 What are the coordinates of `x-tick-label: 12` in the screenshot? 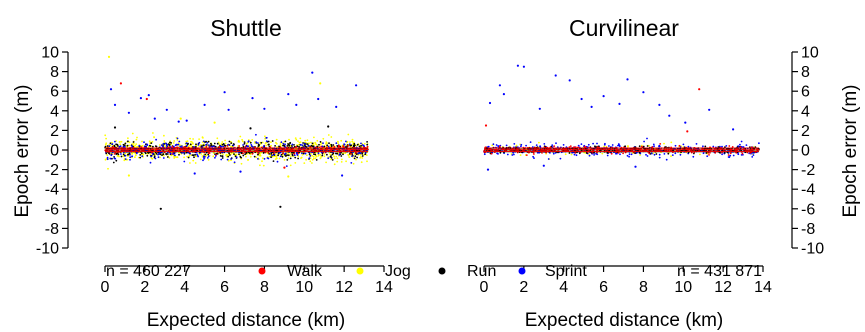 It's located at (344, 287).